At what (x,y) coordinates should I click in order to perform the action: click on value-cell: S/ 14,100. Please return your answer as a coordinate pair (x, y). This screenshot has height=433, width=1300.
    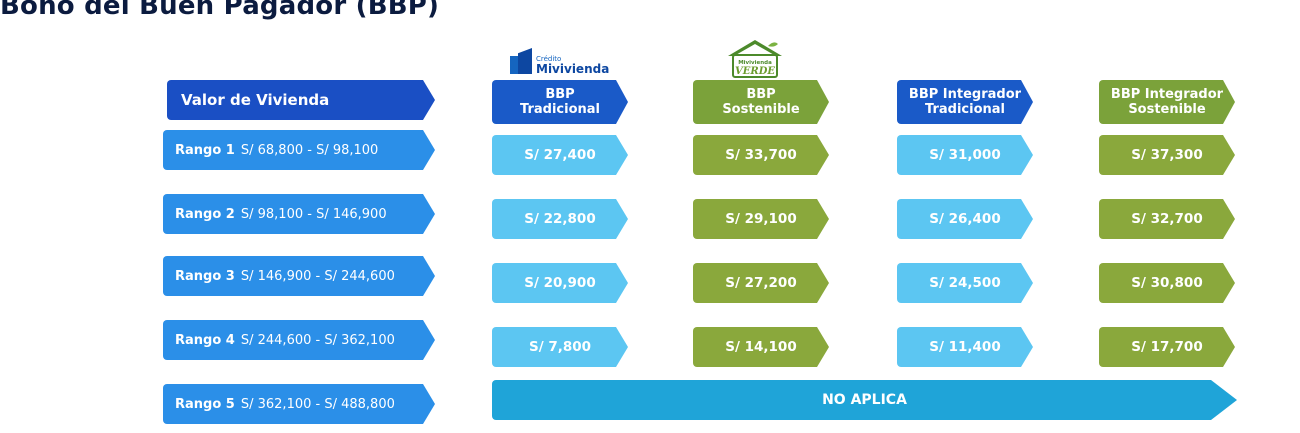
    Looking at the image, I should click on (761, 347).